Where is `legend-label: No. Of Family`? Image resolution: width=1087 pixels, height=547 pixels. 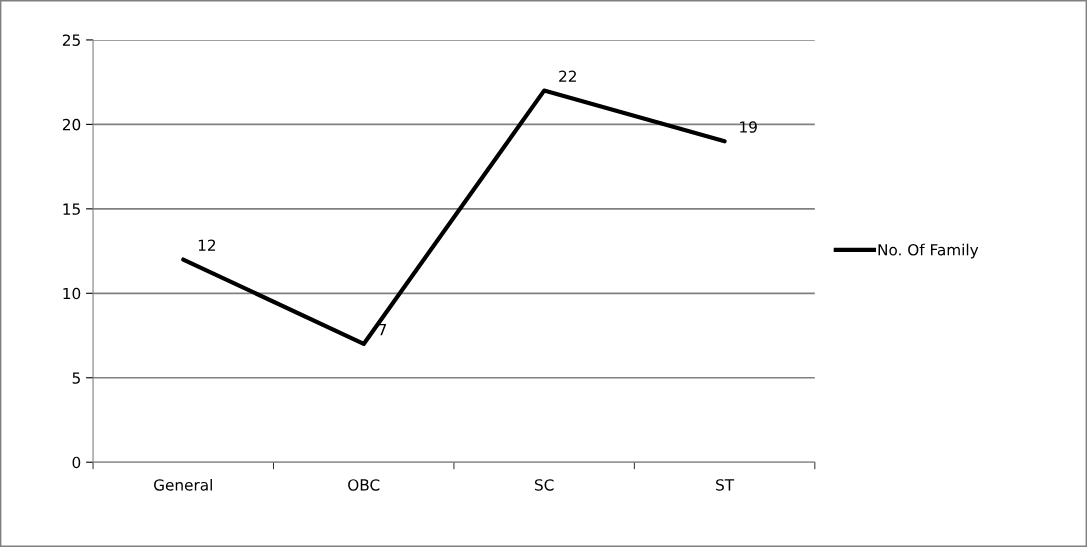
legend-label: No. Of Family is located at coordinates (928, 251).